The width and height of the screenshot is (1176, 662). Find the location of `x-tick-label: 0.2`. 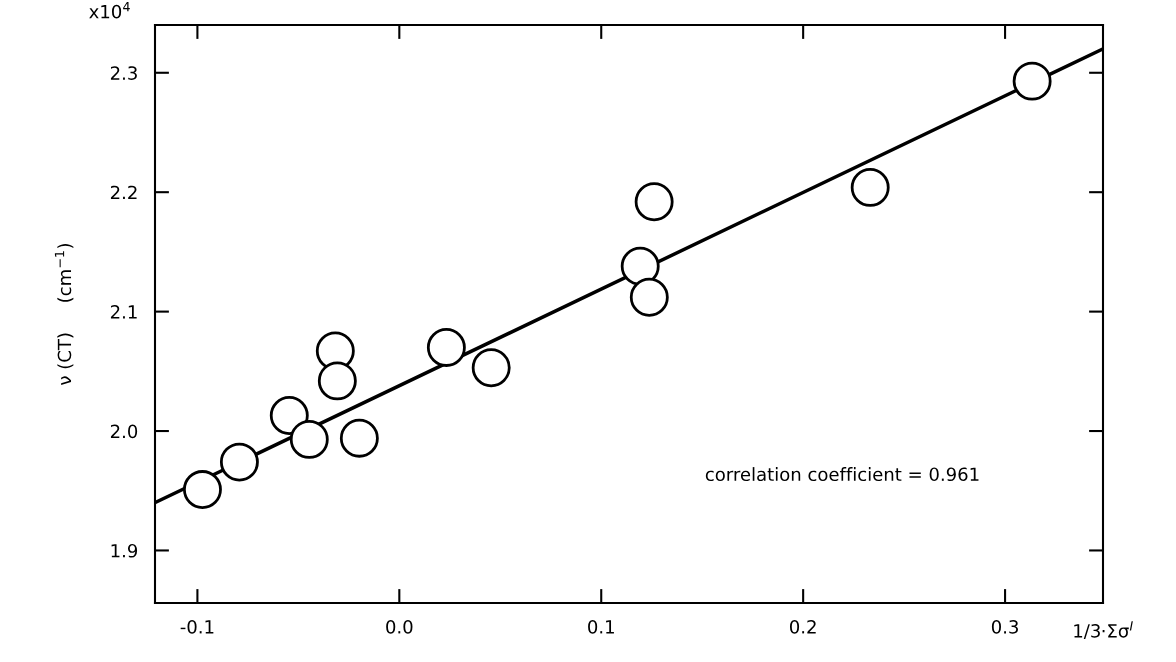

x-tick-label: 0.2 is located at coordinates (802, 626).